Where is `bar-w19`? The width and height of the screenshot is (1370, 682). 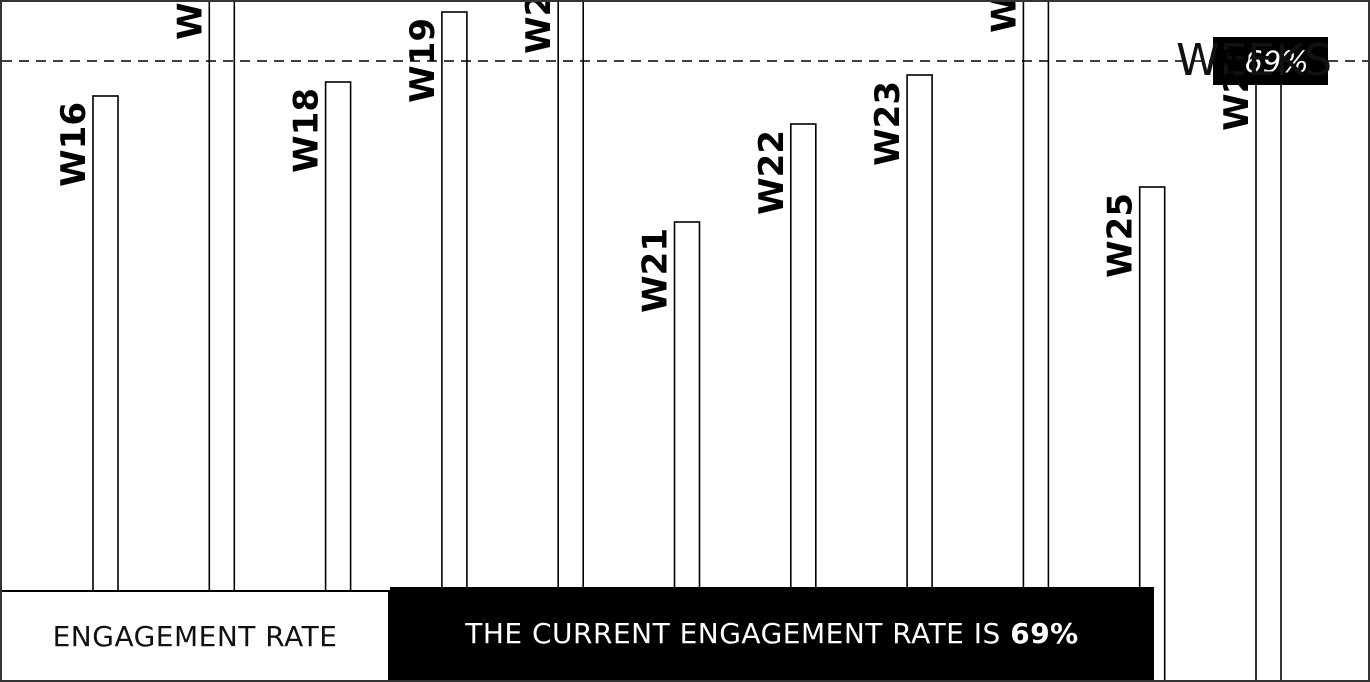 bar-w19 is located at coordinates (454, 345).